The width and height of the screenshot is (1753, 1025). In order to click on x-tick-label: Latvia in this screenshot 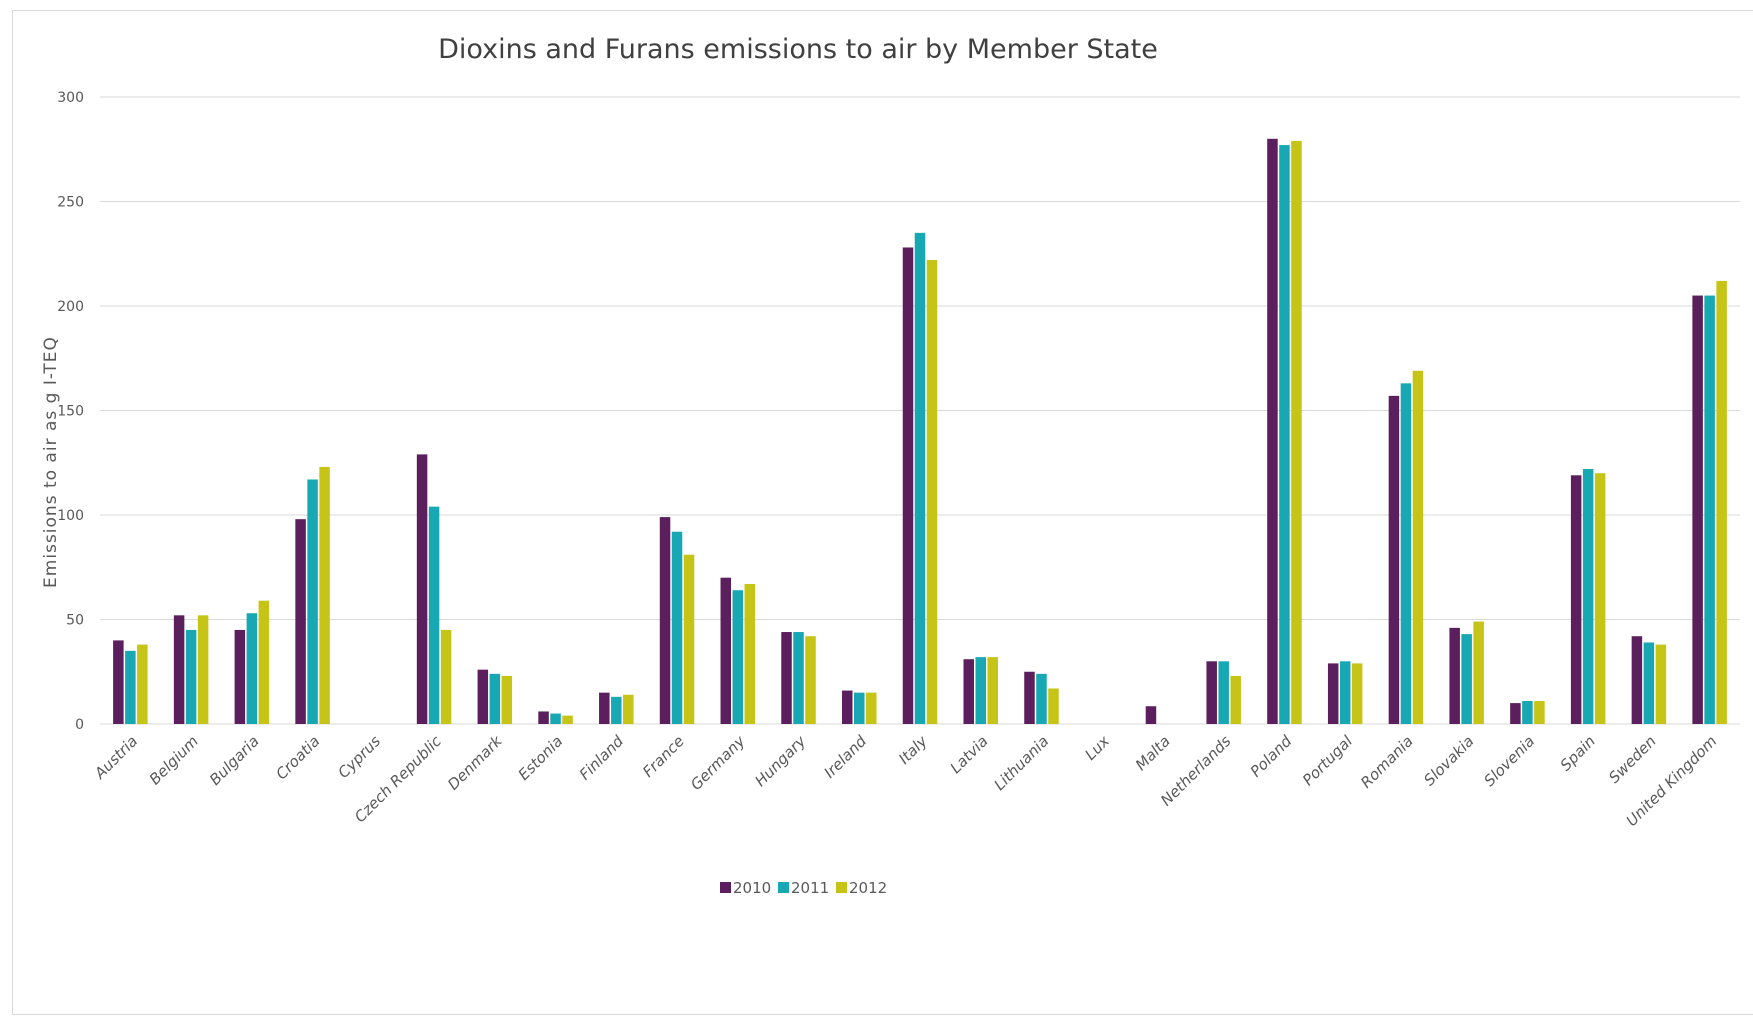, I will do `click(969, 754)`.